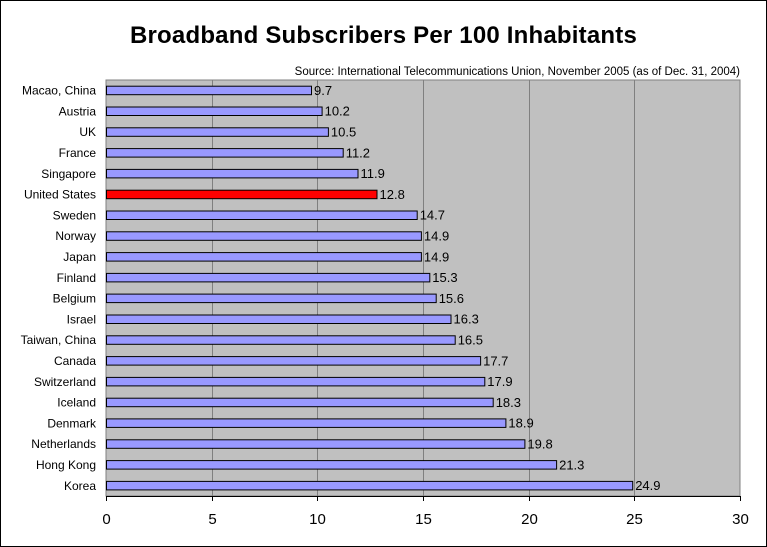  What do you see at coordinates (281, 340) in the screenshot?
I see `bar-taiwan-china` at bounding box center [281, 340].